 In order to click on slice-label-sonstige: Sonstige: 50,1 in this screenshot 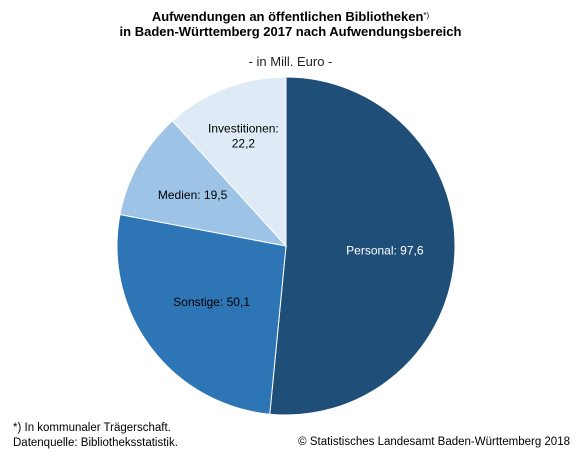, I will do `click(211, 302)`.